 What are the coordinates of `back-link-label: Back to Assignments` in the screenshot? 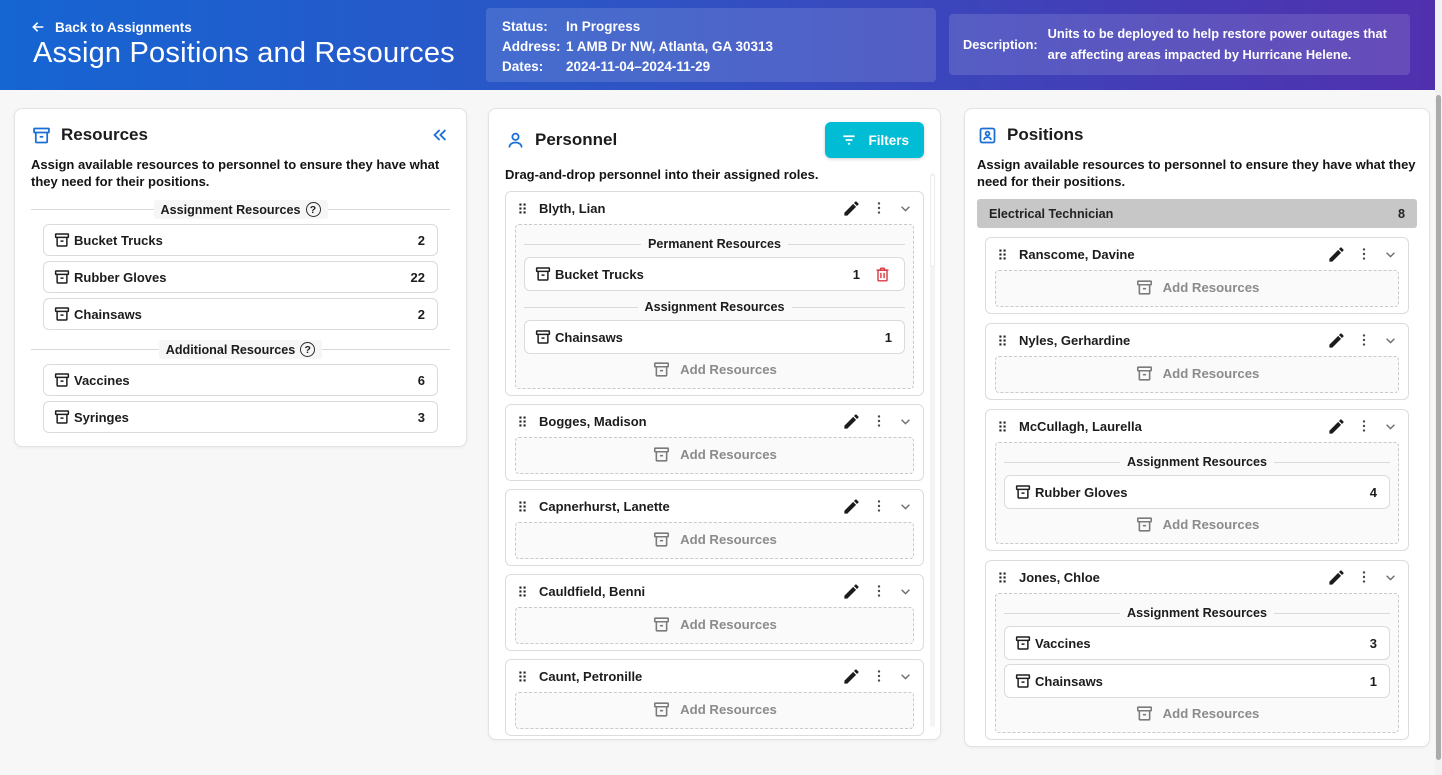 It's located at (123, 27).